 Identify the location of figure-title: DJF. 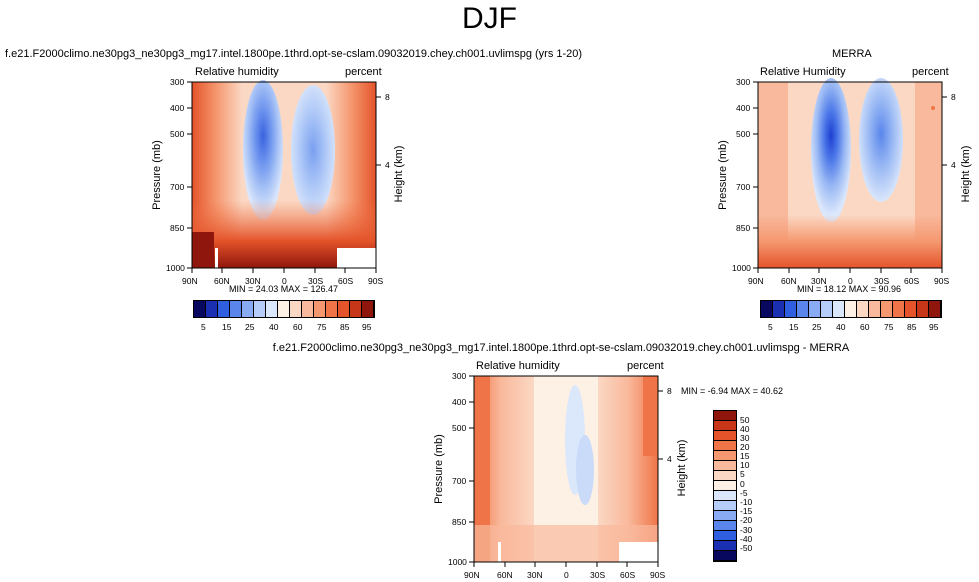
(489, 18).